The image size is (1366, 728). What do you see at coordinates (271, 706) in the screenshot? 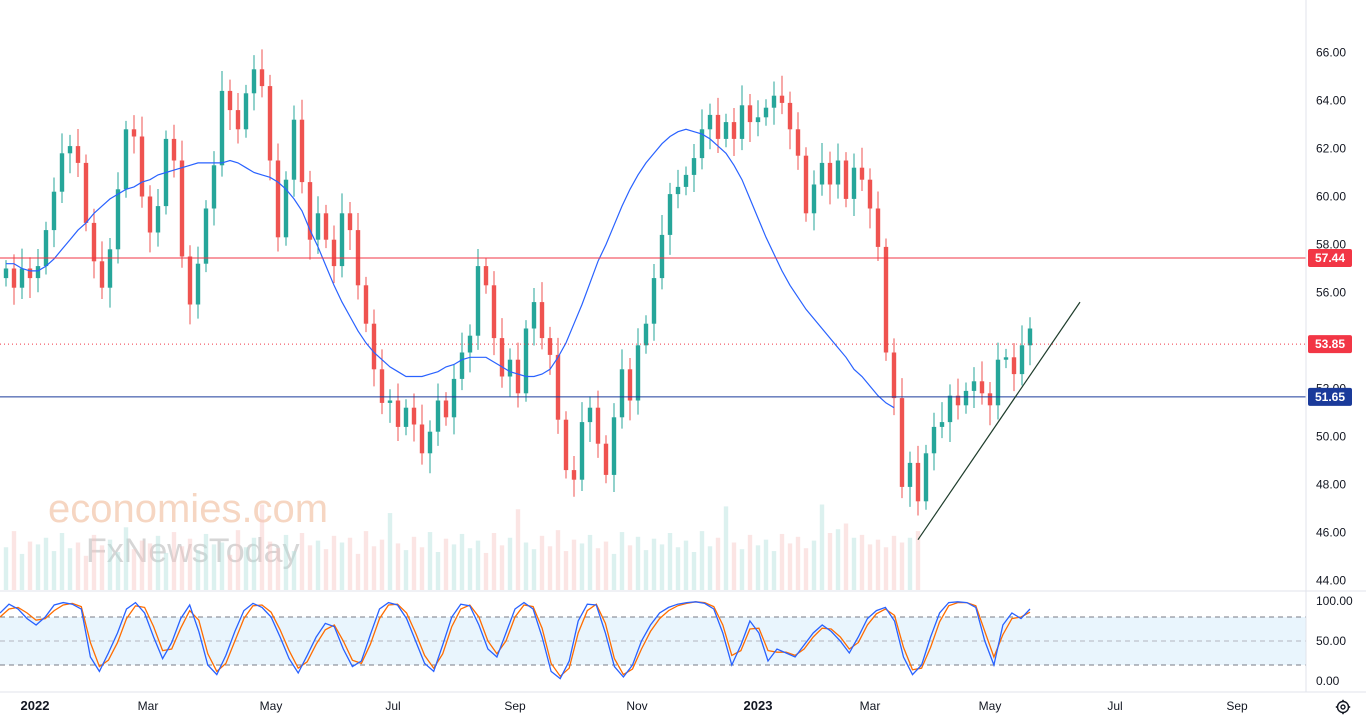
I see `time-axis-label: May` at bounding box center [271, 706].